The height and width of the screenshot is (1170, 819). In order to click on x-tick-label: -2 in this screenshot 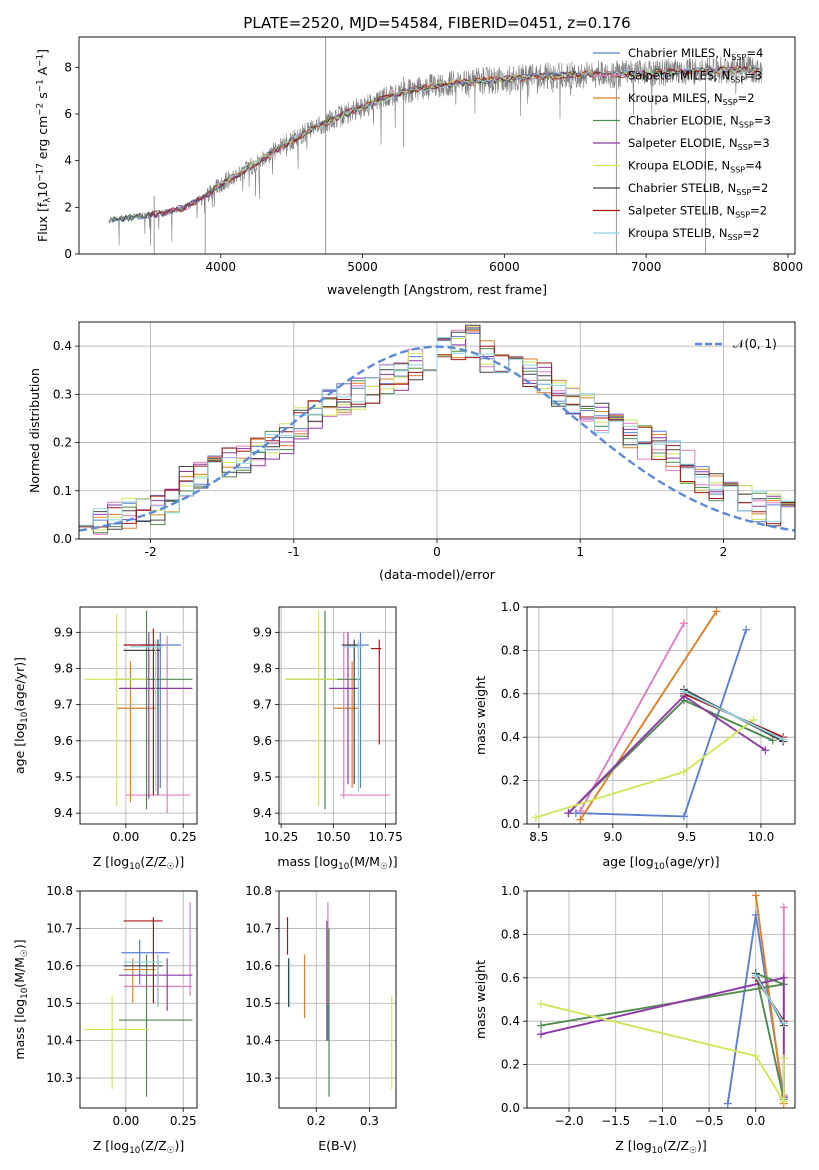, I will do `click(151, 552)`.